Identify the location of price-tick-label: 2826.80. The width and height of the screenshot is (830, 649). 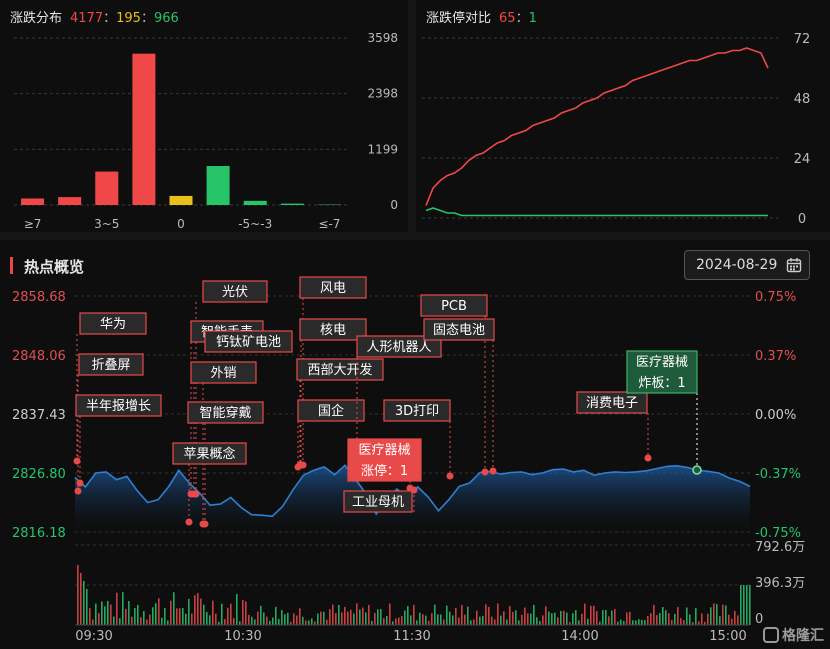
(39, 474).